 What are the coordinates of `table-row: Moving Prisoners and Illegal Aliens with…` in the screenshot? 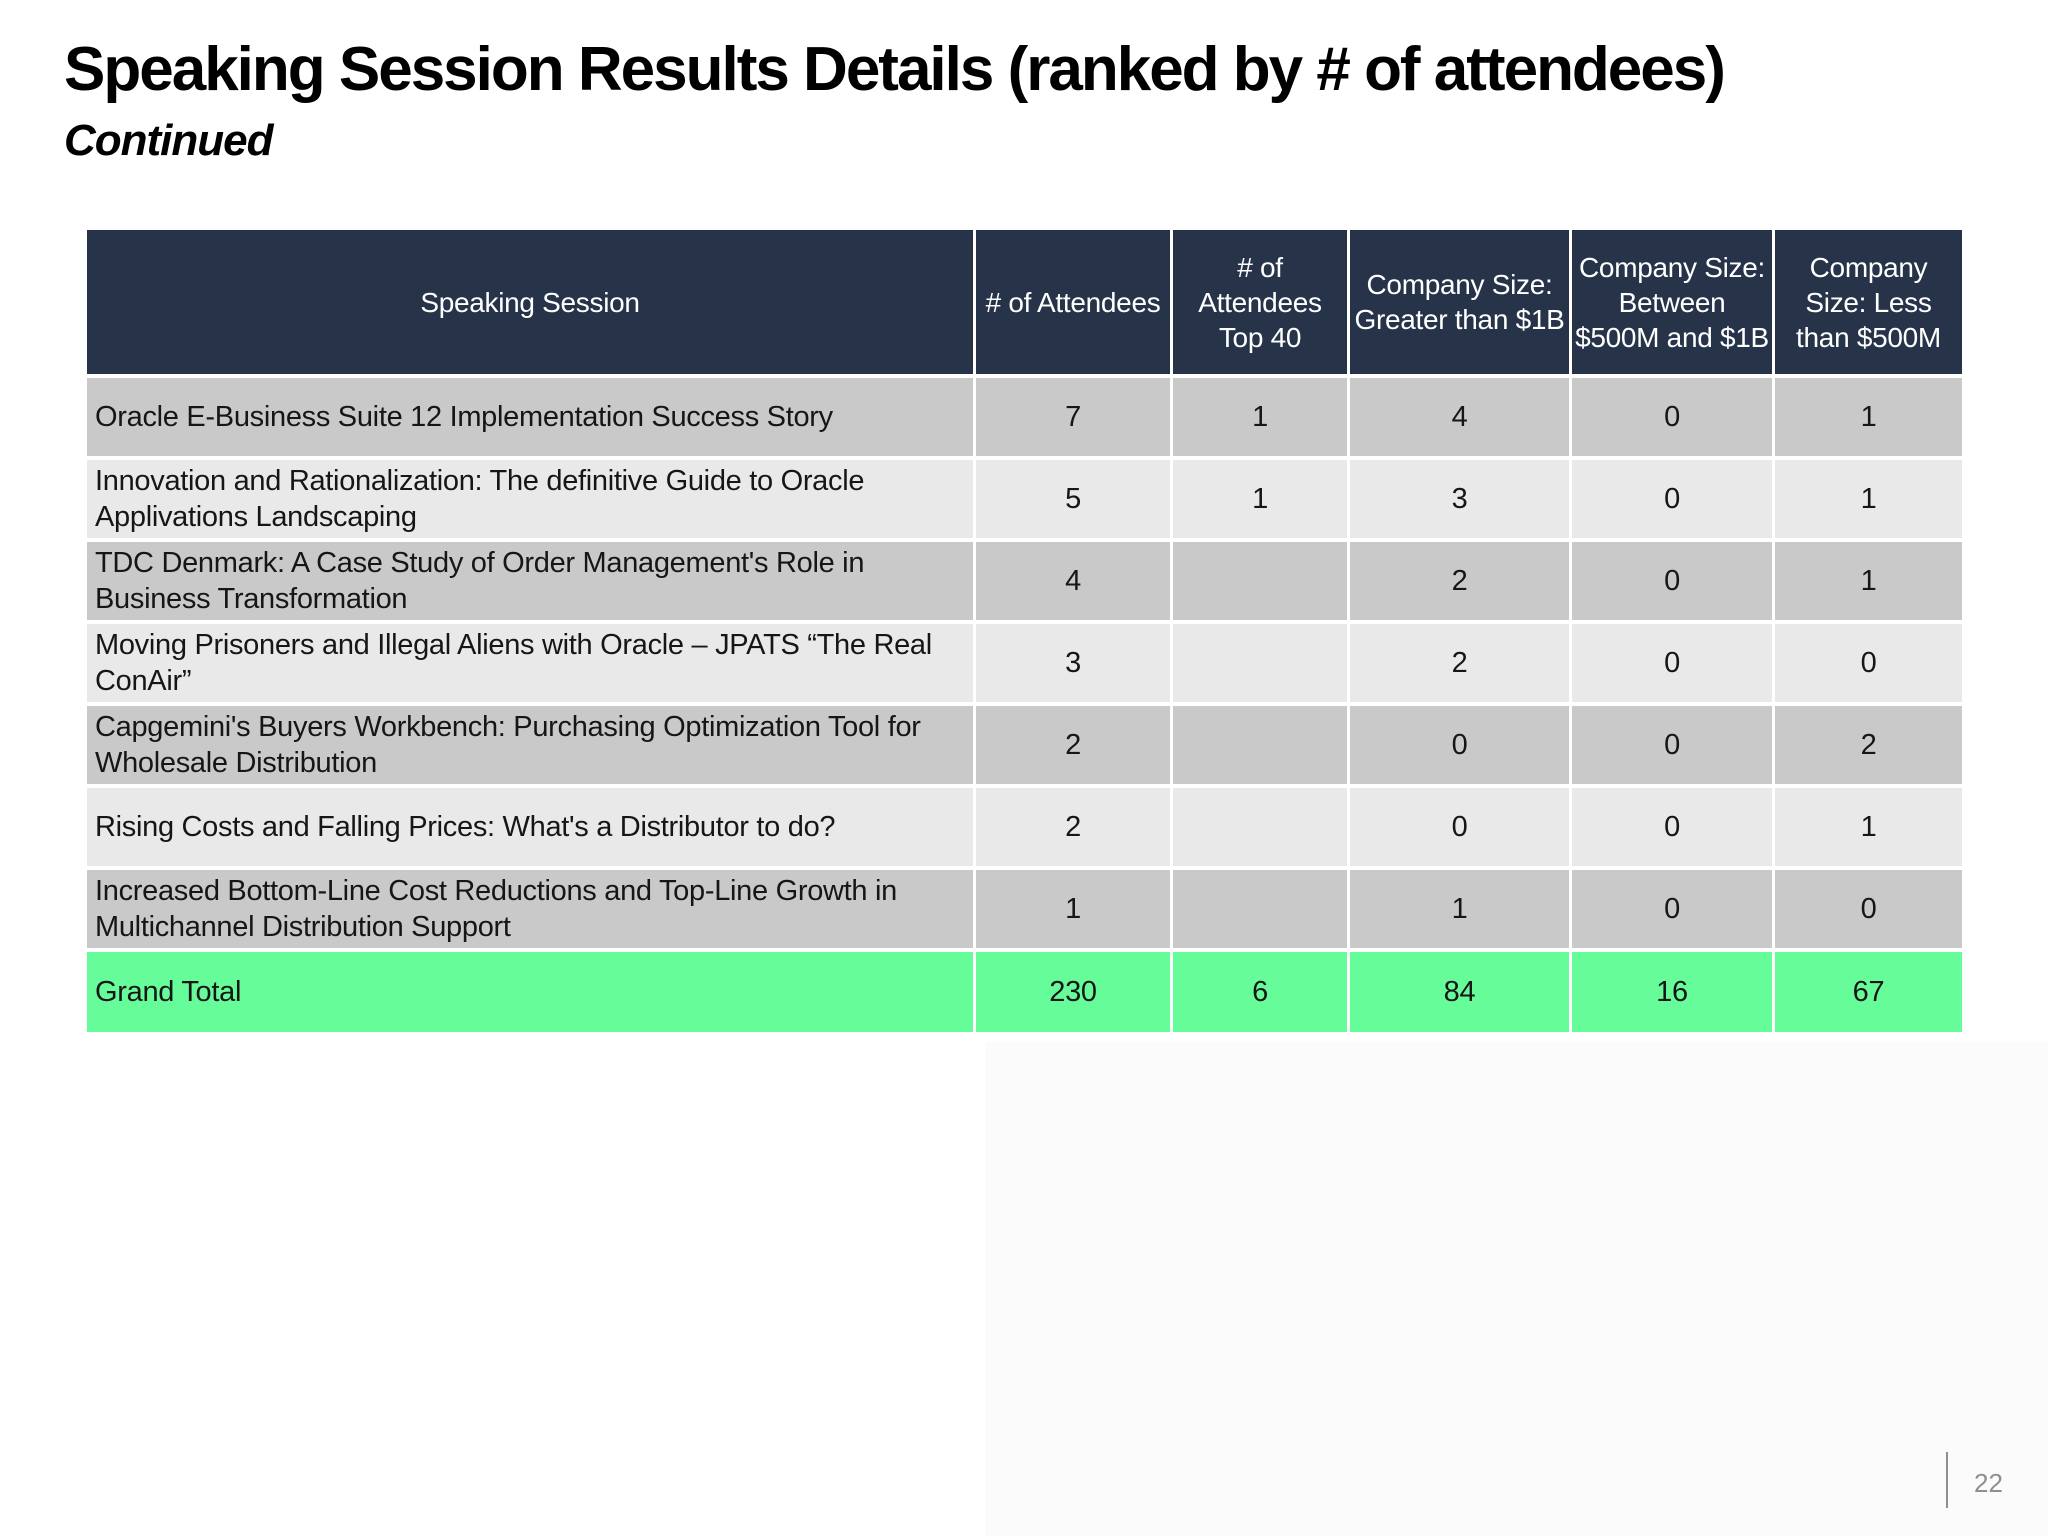 It's located at (1024, 663).